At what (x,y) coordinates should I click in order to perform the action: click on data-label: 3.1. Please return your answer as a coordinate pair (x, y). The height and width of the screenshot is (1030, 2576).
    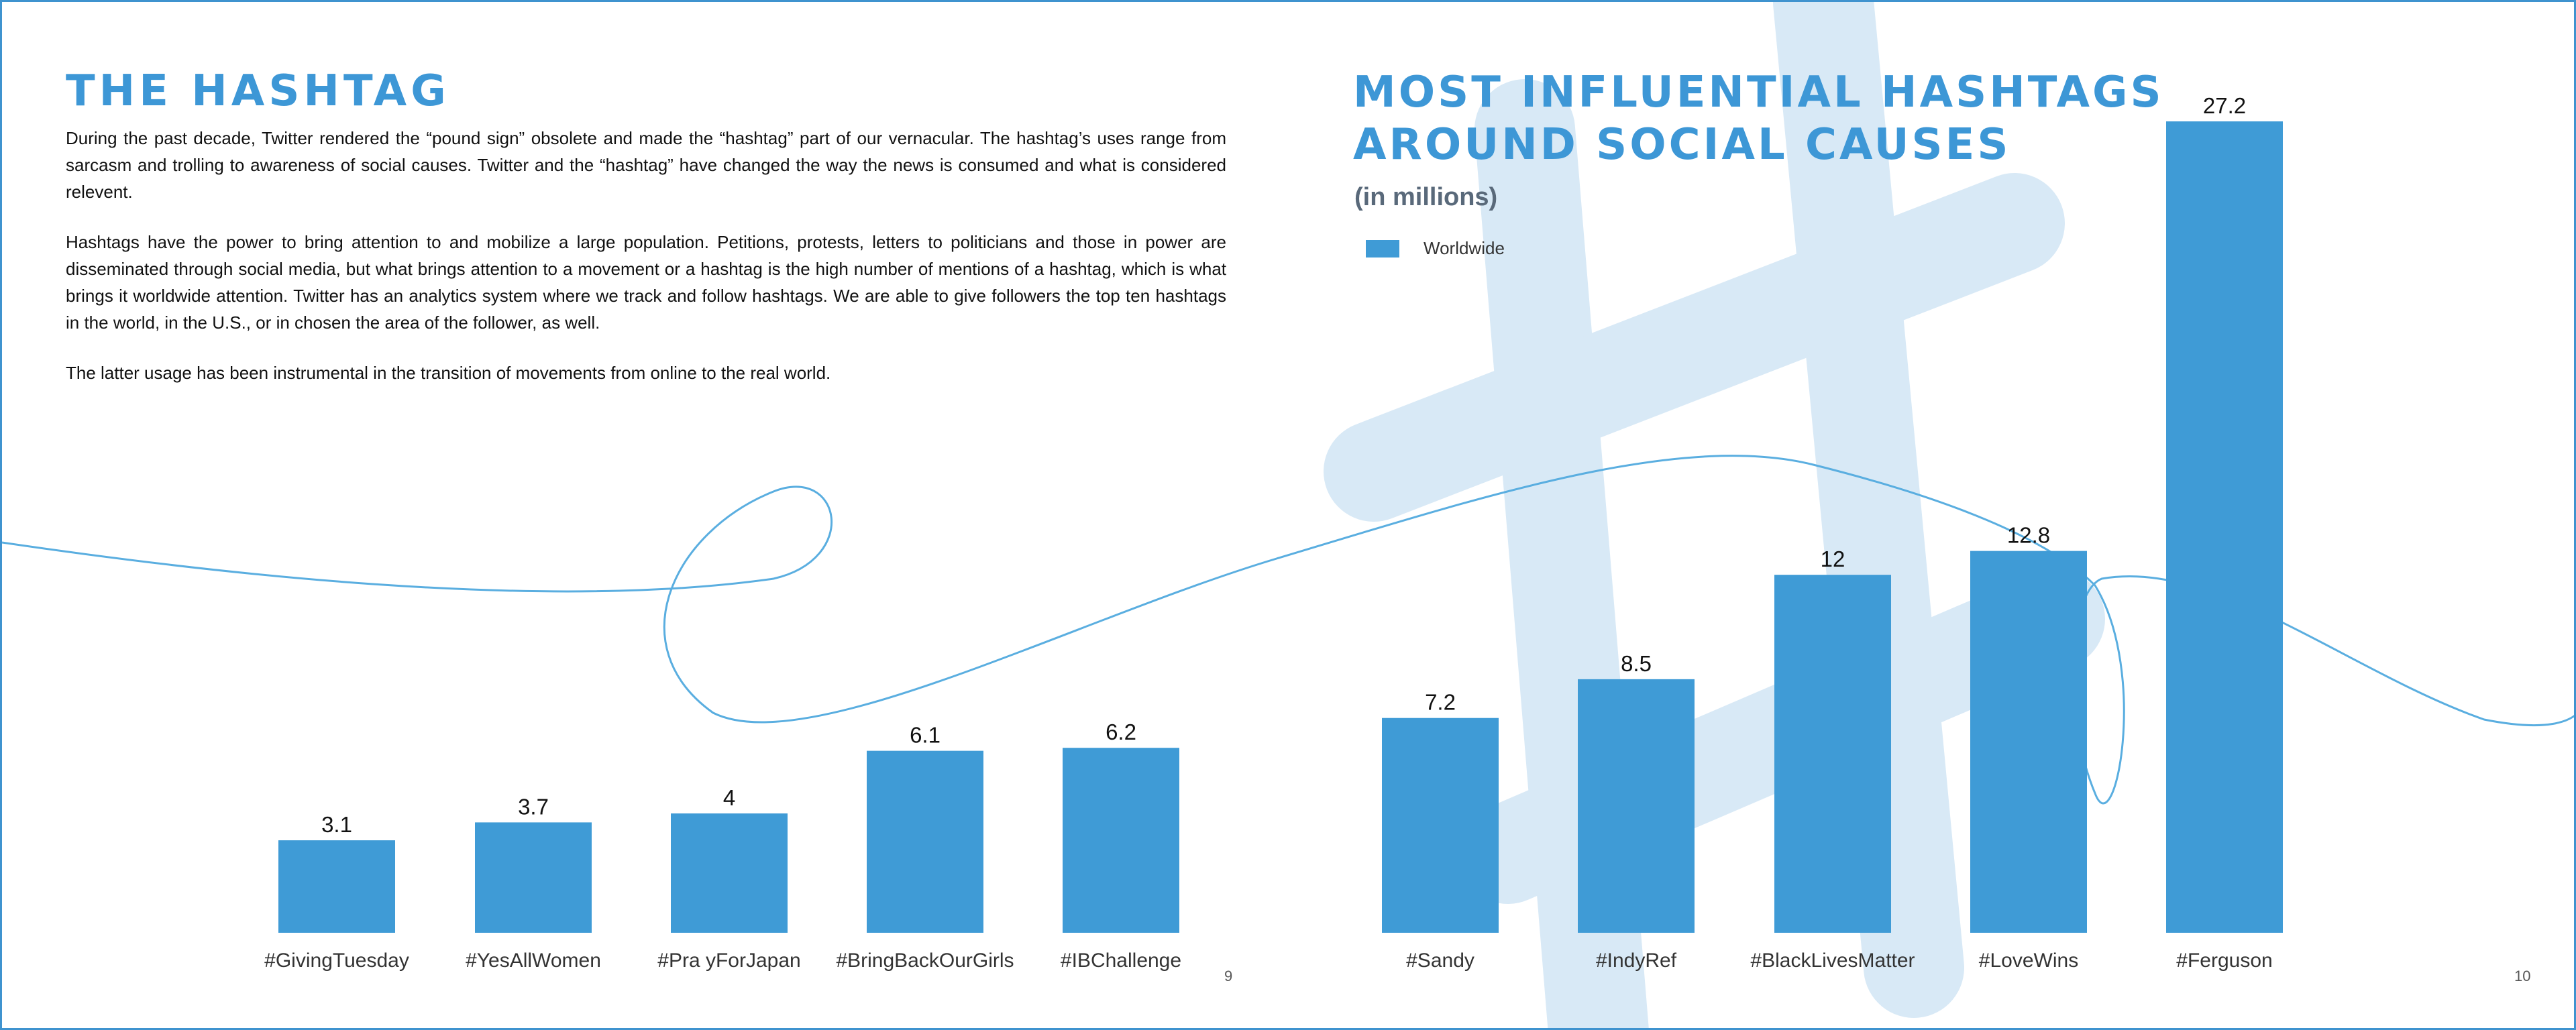
    Looking at the image, I should click on (336, 824).